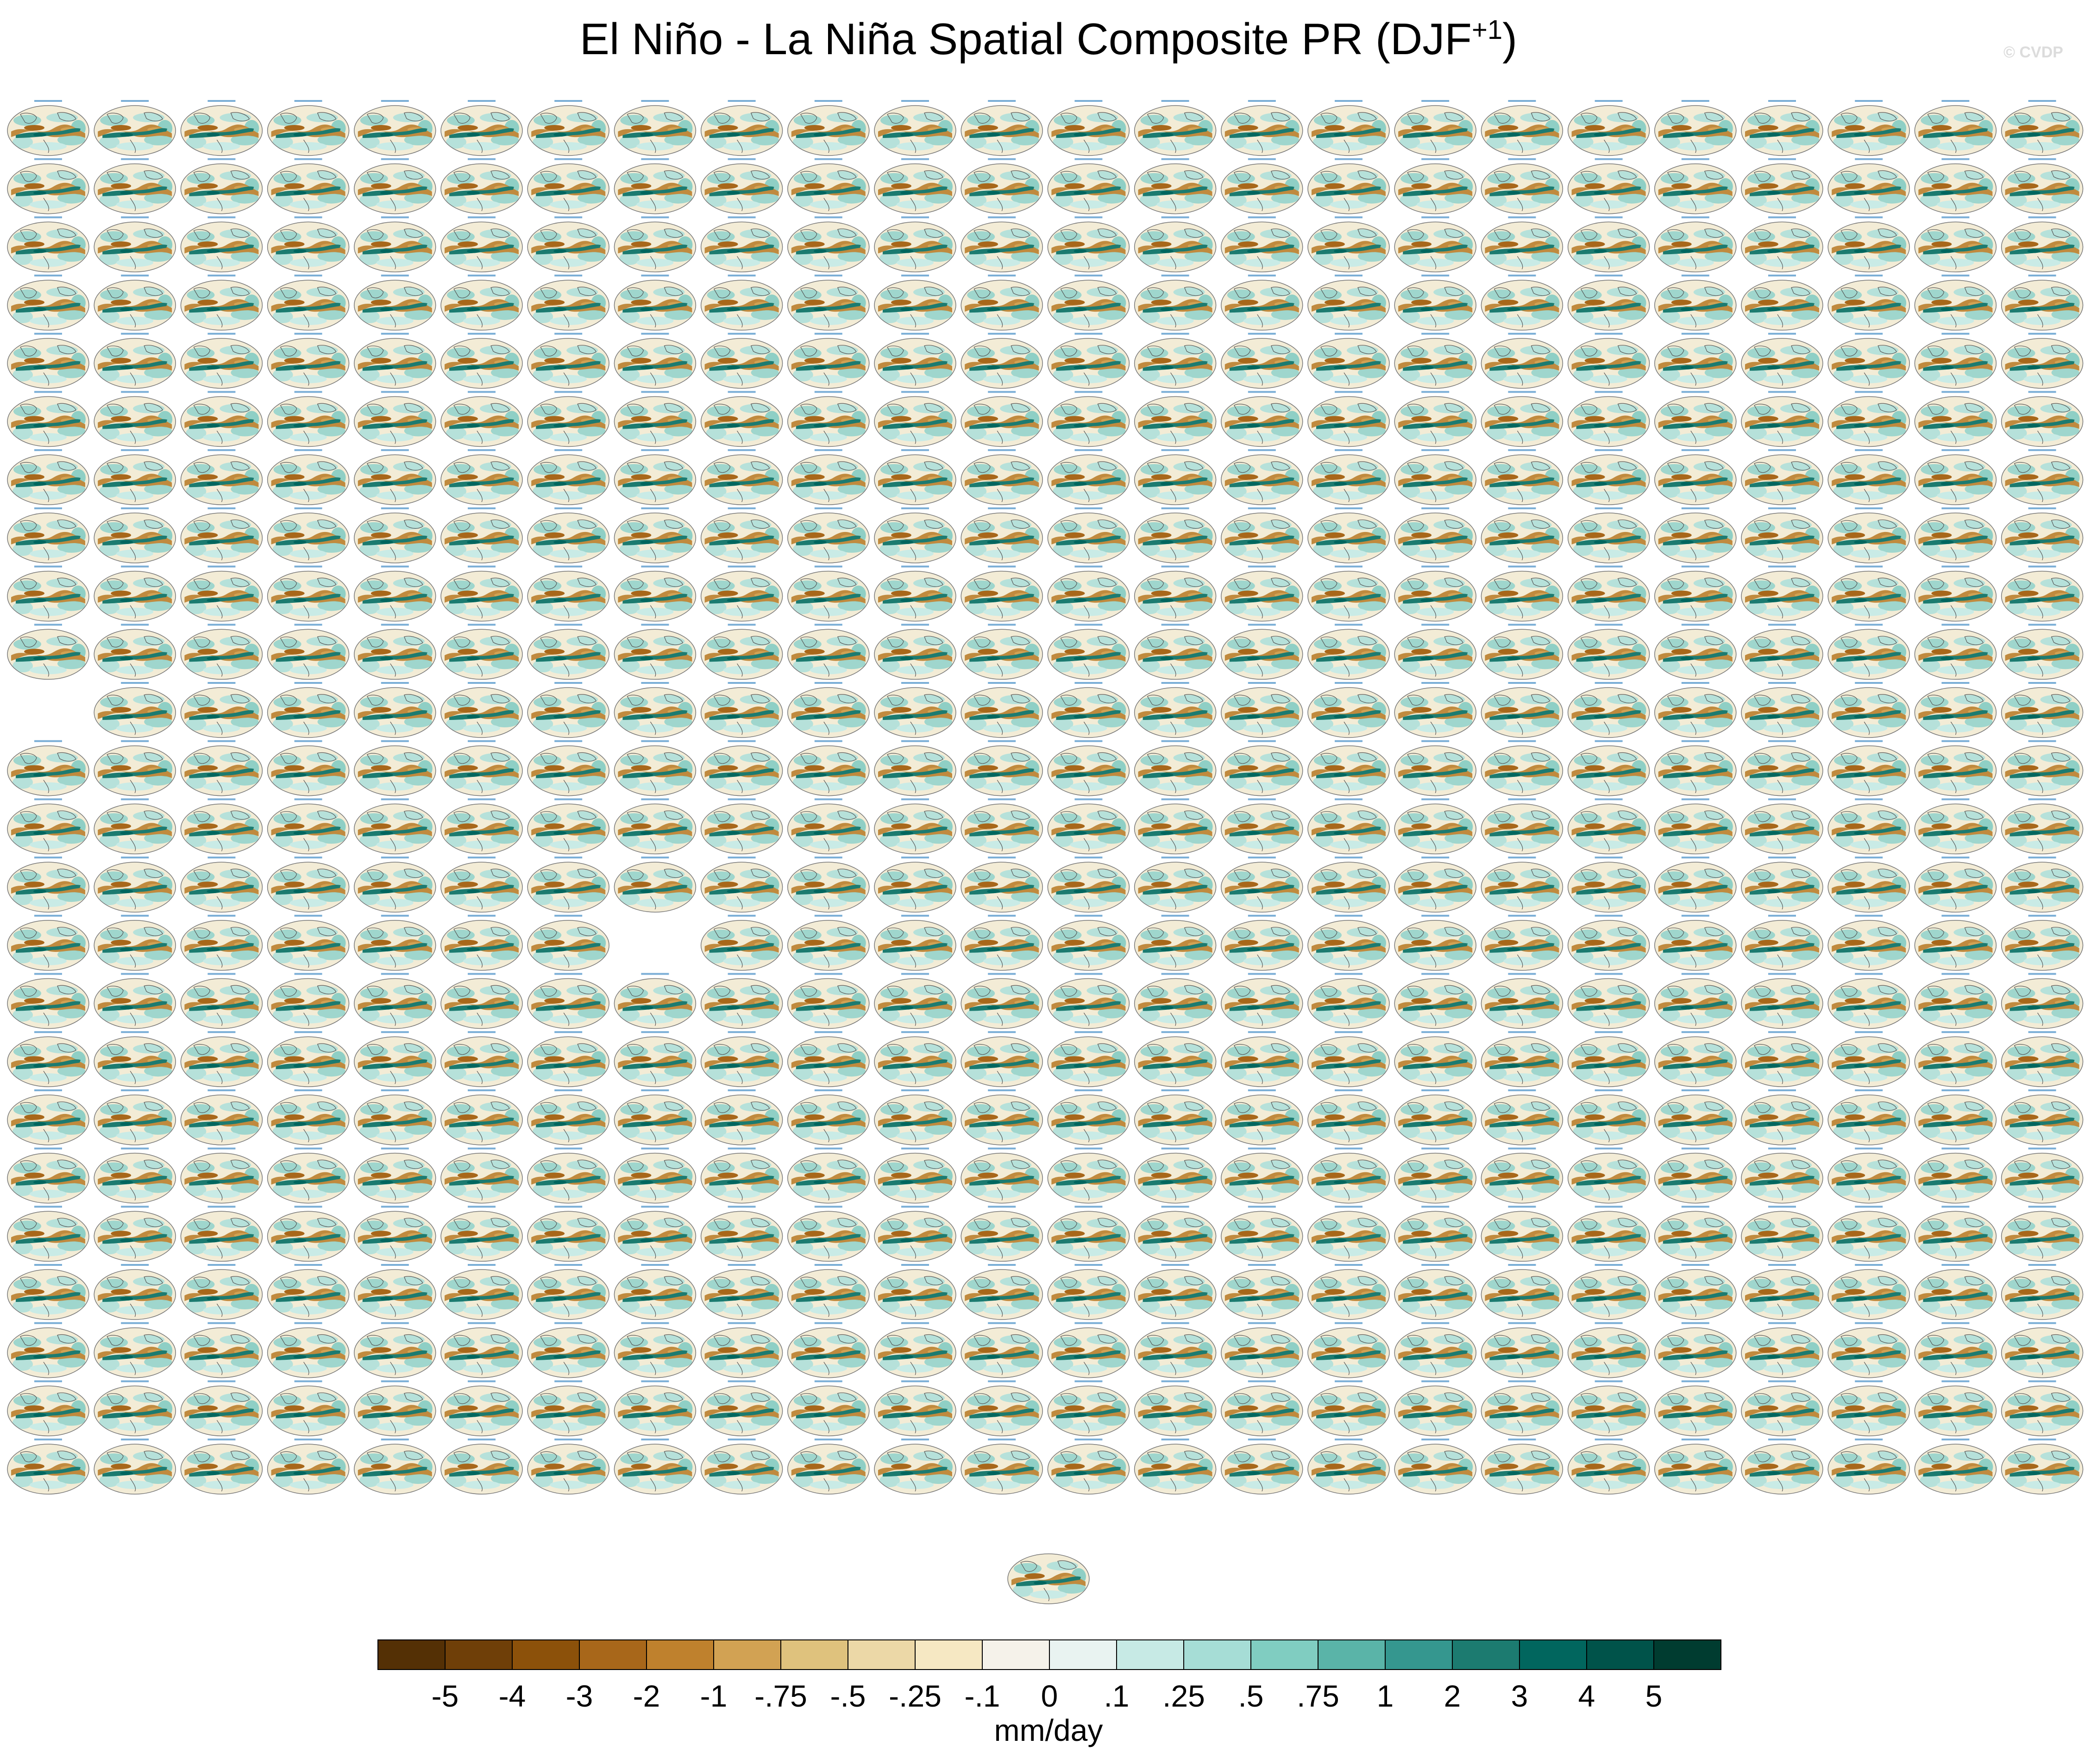 This screenshot has height=1764, width=2097. I want to click on map-panel-r9-c1, so click(135, 652).